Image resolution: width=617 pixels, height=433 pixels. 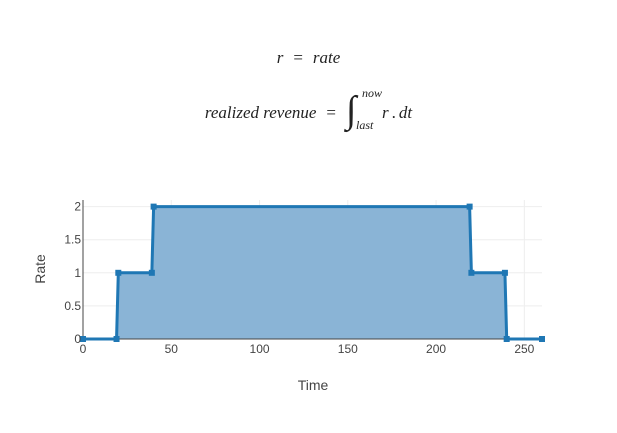 What do you see at coordinates (405, 112) in the screenshot?
I see `differential: dt` at bounding box center [405, 112].